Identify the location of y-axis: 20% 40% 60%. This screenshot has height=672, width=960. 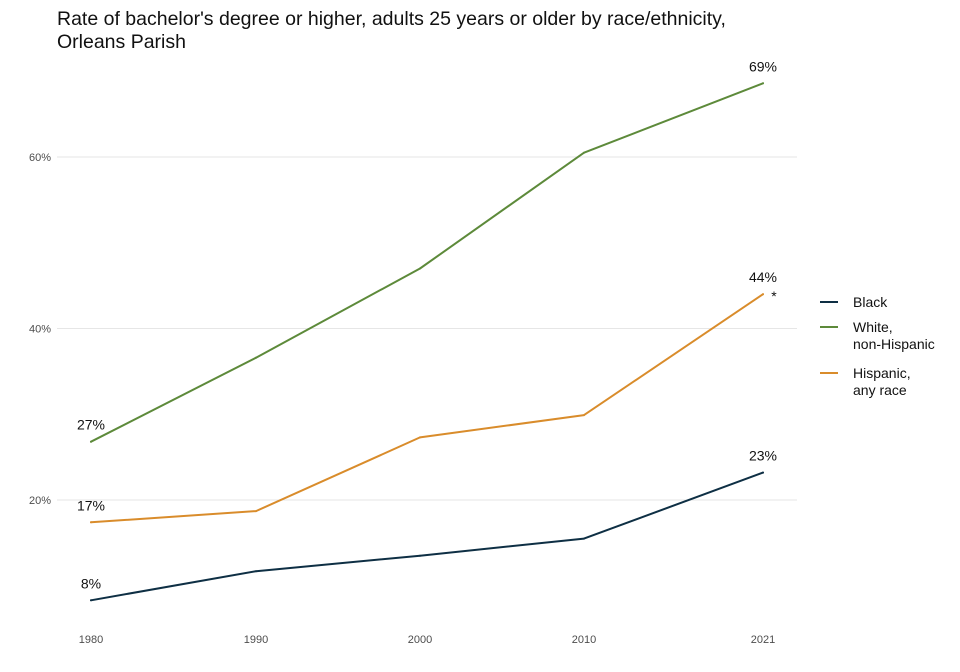
(40, 329).